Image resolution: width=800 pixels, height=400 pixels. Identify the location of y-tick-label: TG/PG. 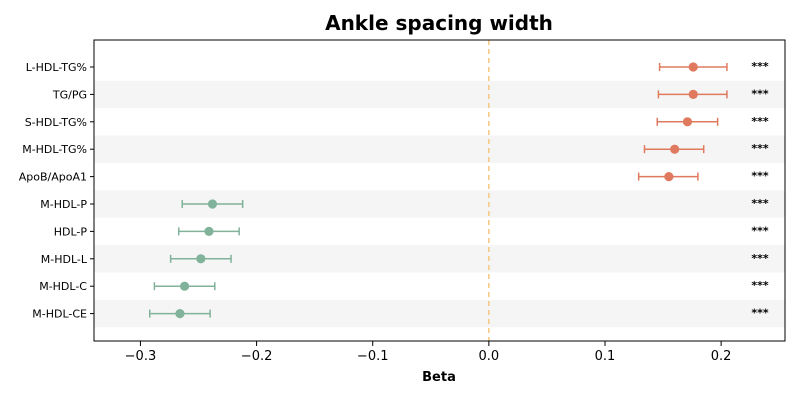
(69, 94).